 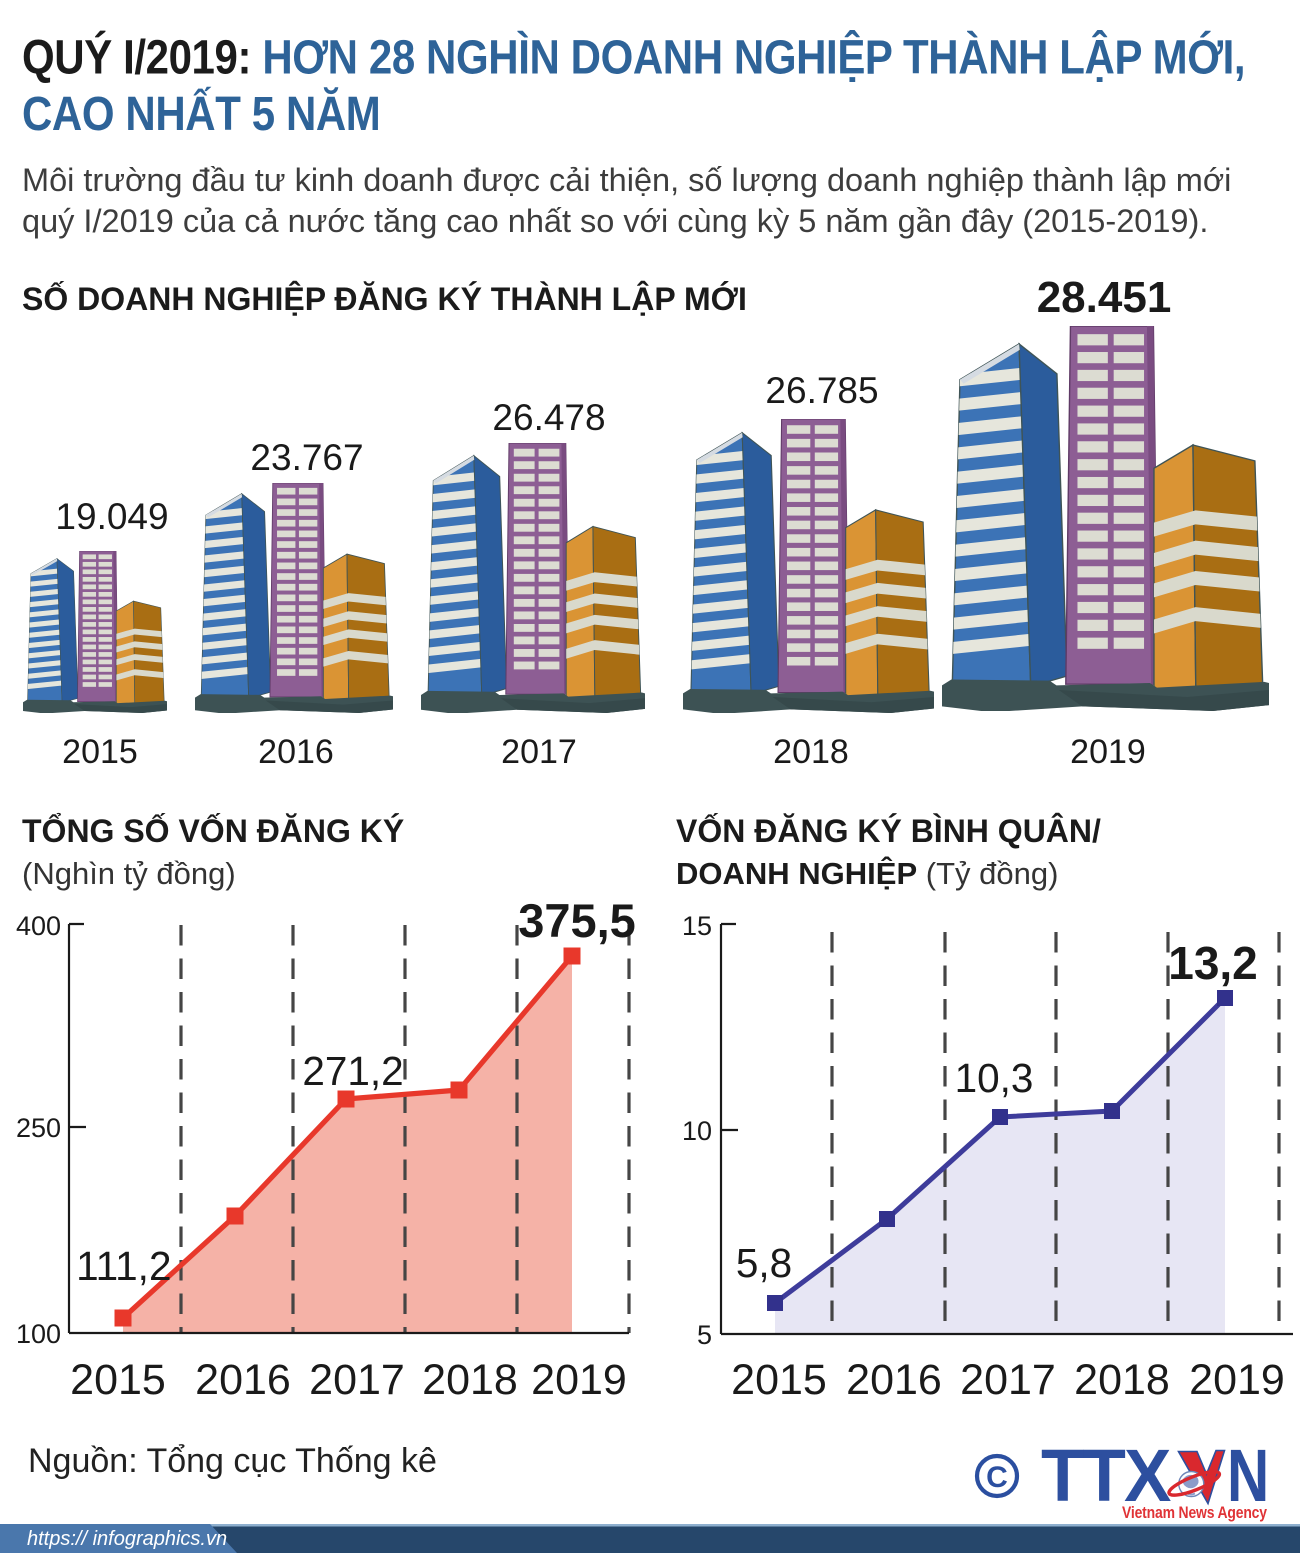 What do you see at coordinates (997, 1477) in the screenshot?
I see `svg-text: C` at bounding box center [997, 1477].